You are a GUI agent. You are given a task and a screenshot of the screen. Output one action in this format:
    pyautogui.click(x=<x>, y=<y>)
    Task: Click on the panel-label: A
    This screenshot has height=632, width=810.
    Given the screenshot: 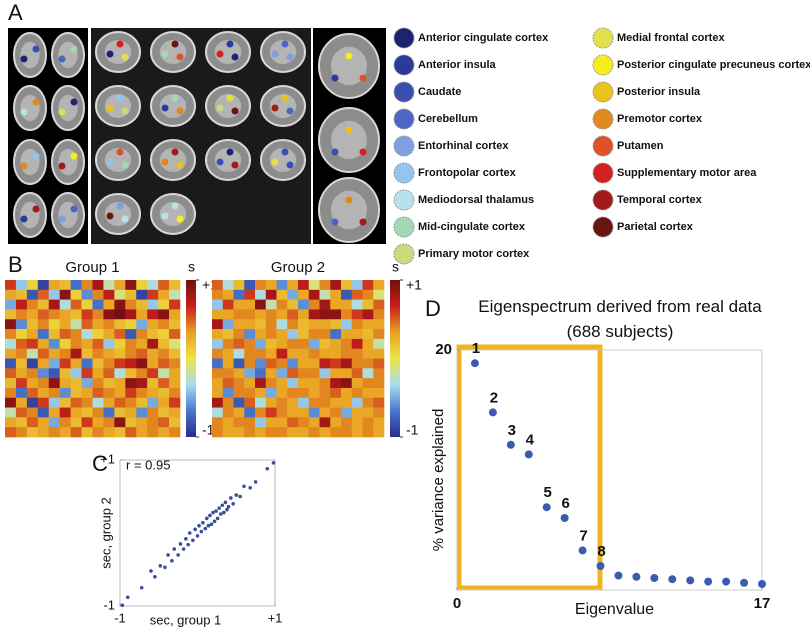 What is the action you would take?
    pyautogui.click(x=15, y=12)
    